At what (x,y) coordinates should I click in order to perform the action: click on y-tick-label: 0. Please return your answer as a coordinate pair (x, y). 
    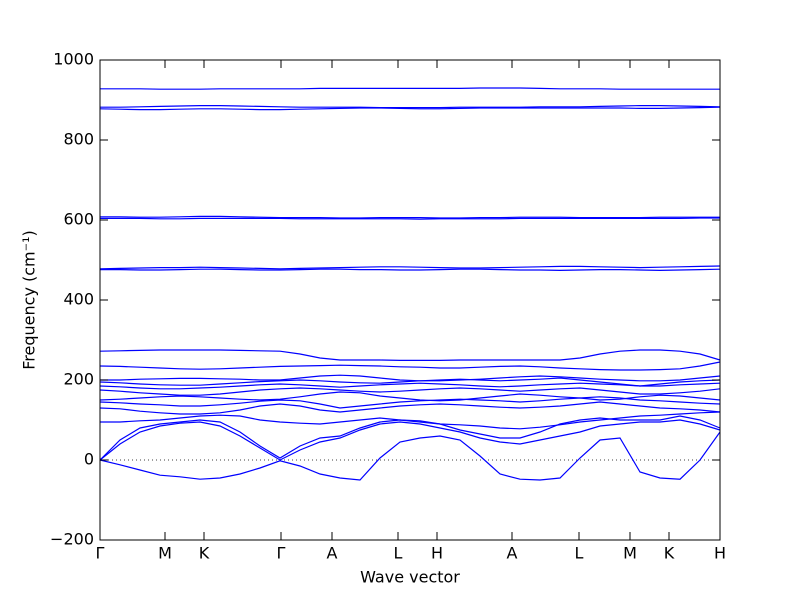
    Looking at the image, I should click on (89, 459).